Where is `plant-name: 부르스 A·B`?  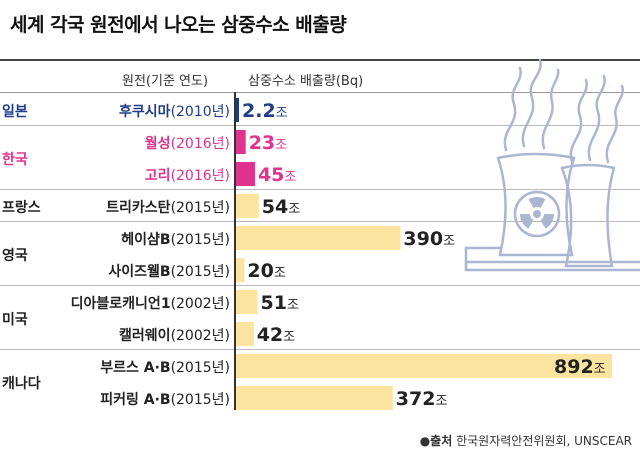
plant-name: 부르스 A·B is located at coordinates (135, 368).